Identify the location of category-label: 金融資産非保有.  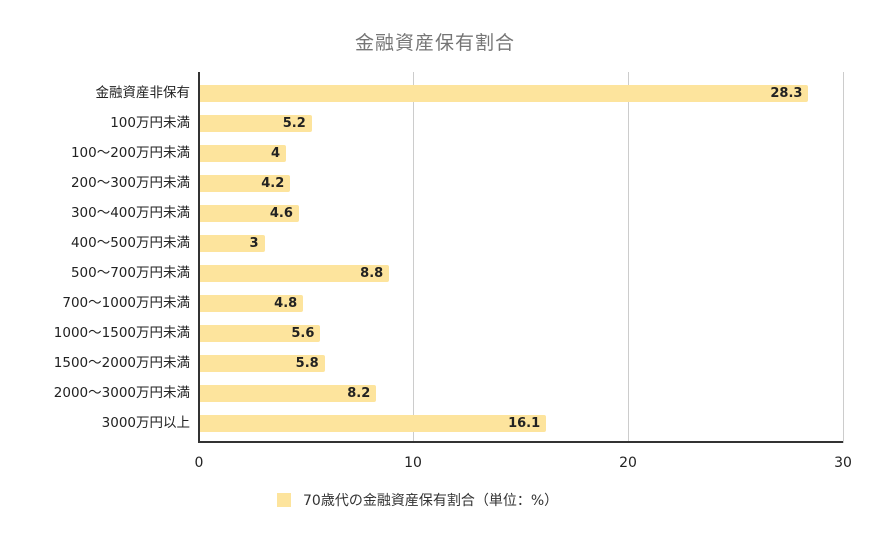
(143, 93).